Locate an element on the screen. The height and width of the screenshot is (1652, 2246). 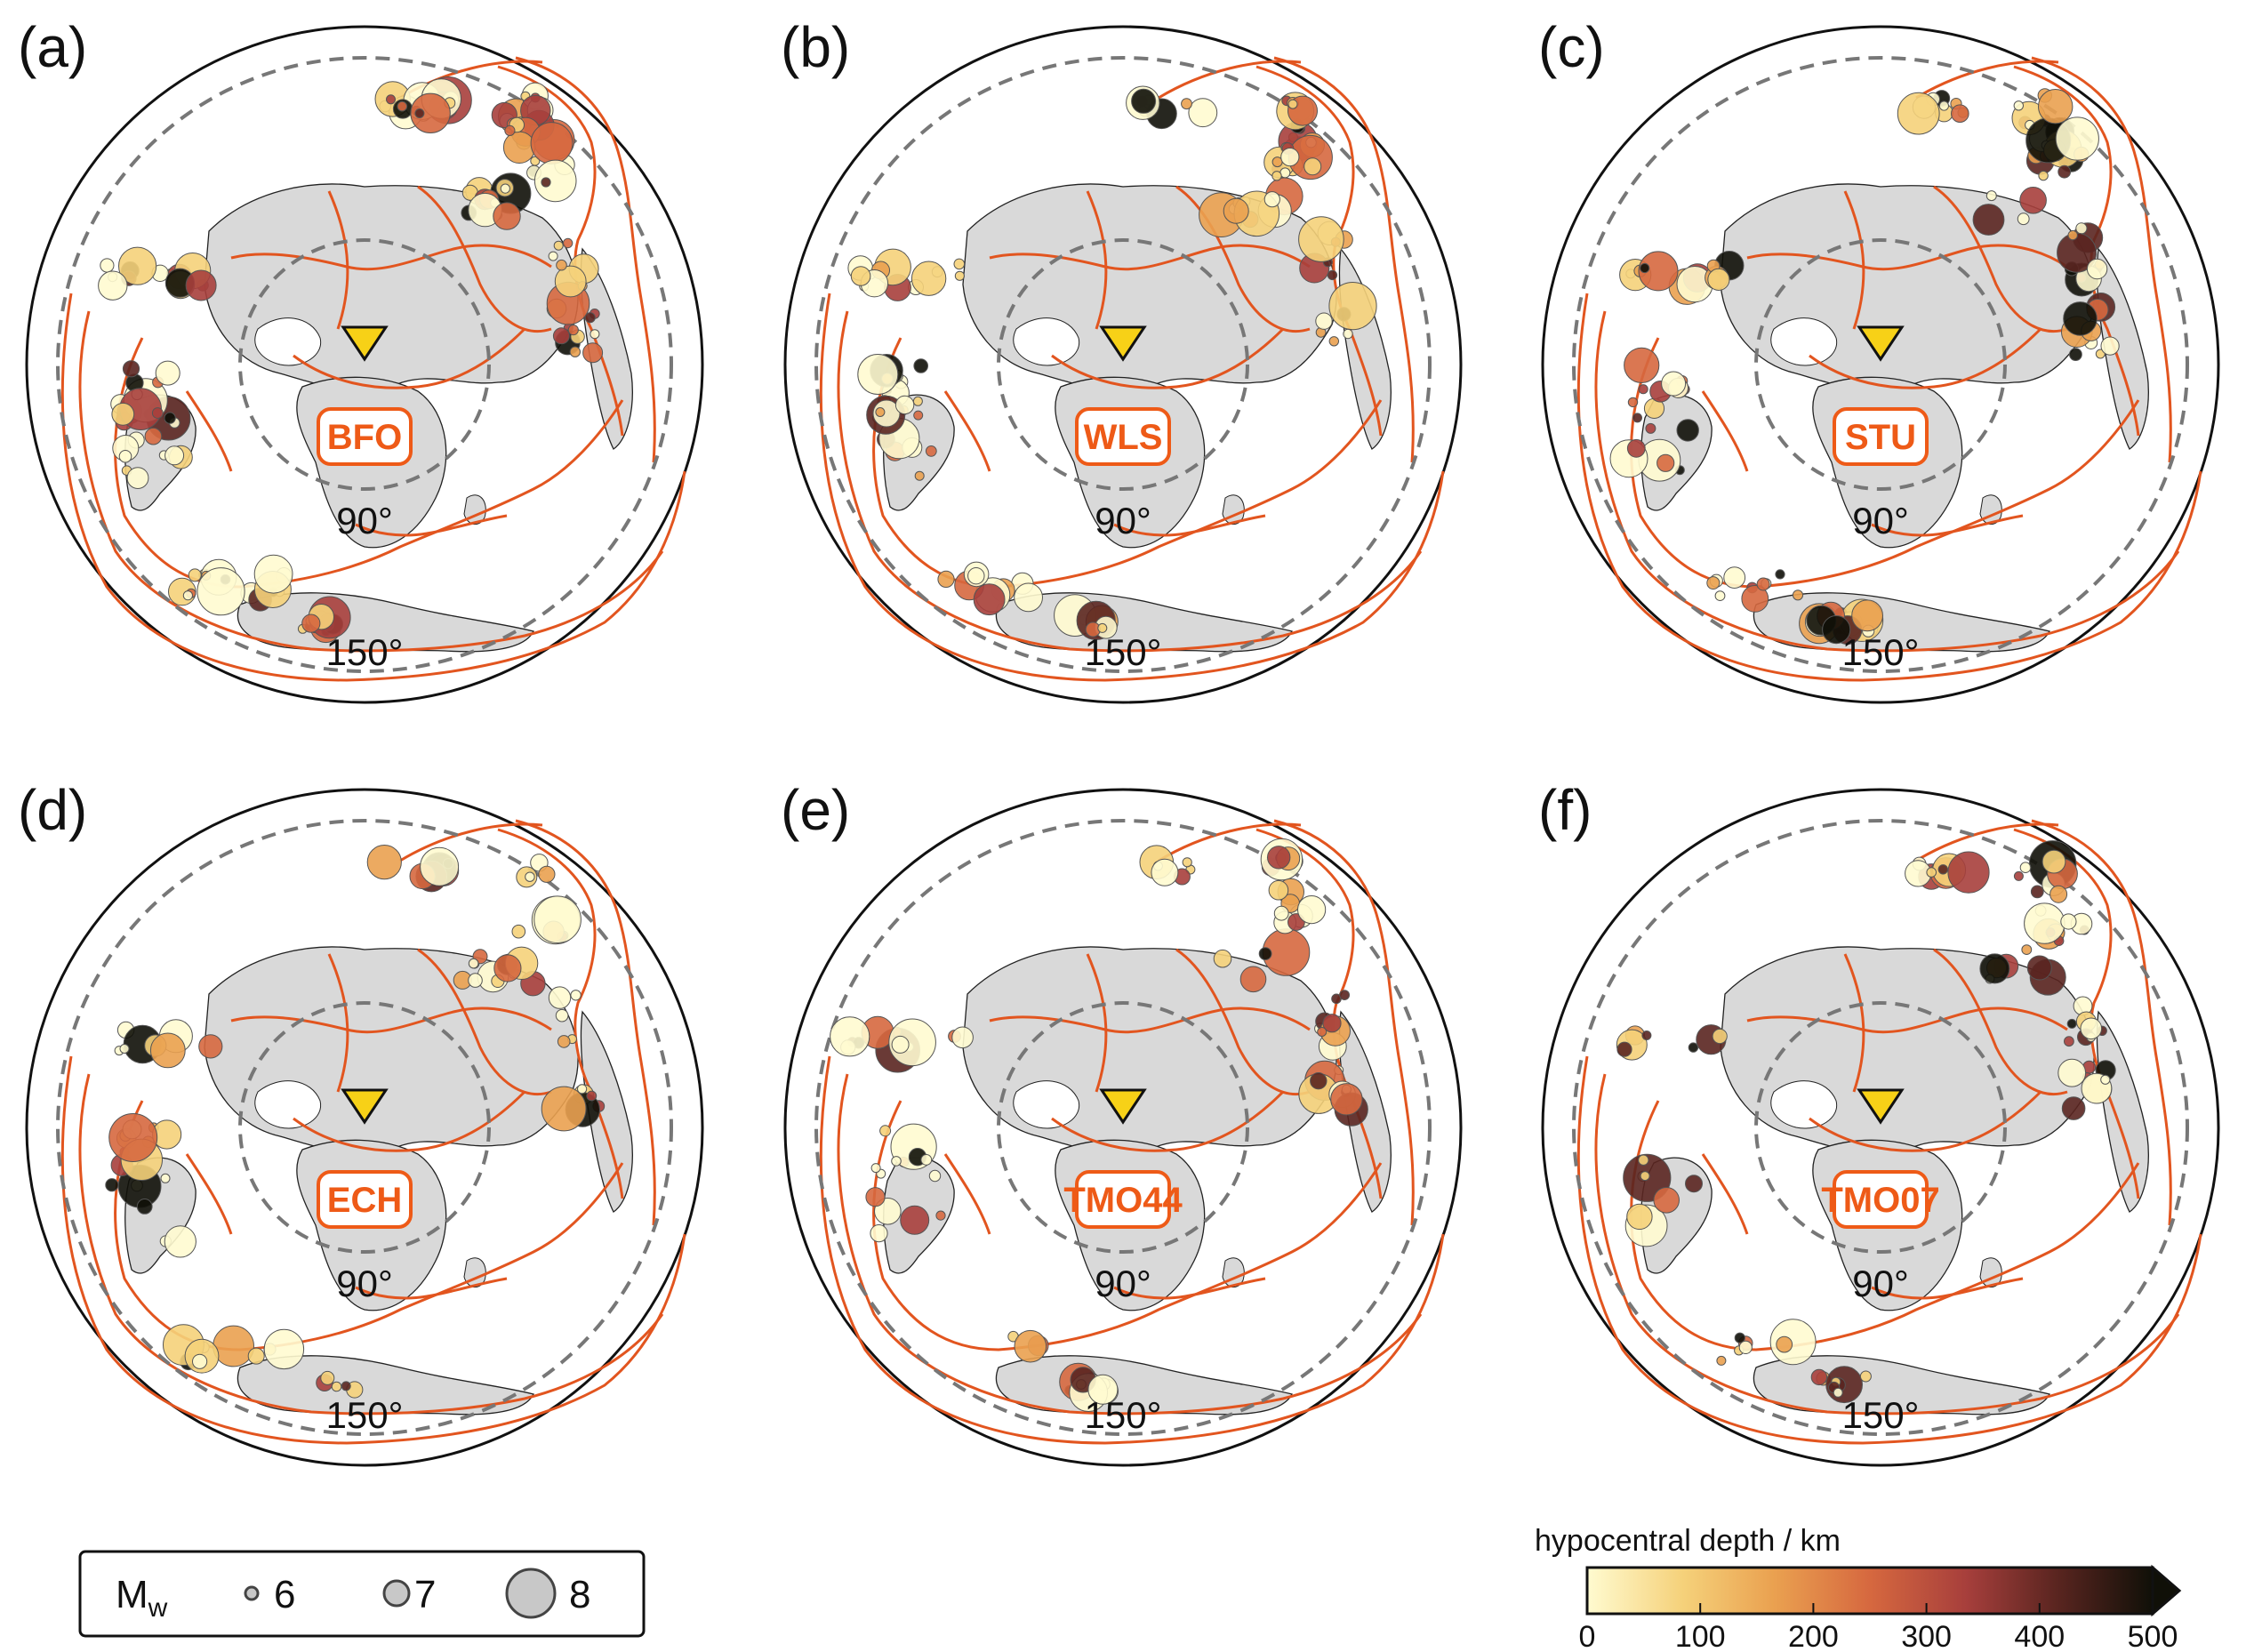
map-panel-c: (c) STU 90° 150° is located at coordinates (1879, 359).